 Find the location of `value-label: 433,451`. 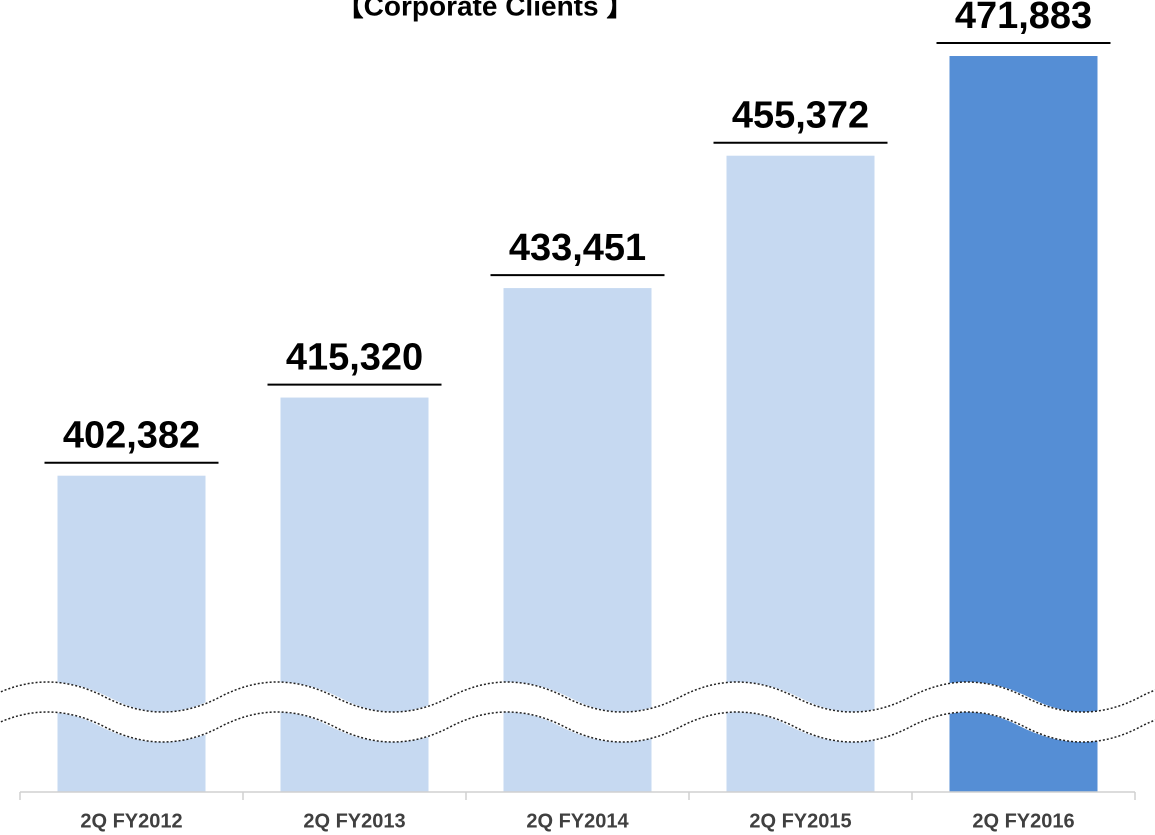

value-label: 433,451 is located at coordinates (577, 248).